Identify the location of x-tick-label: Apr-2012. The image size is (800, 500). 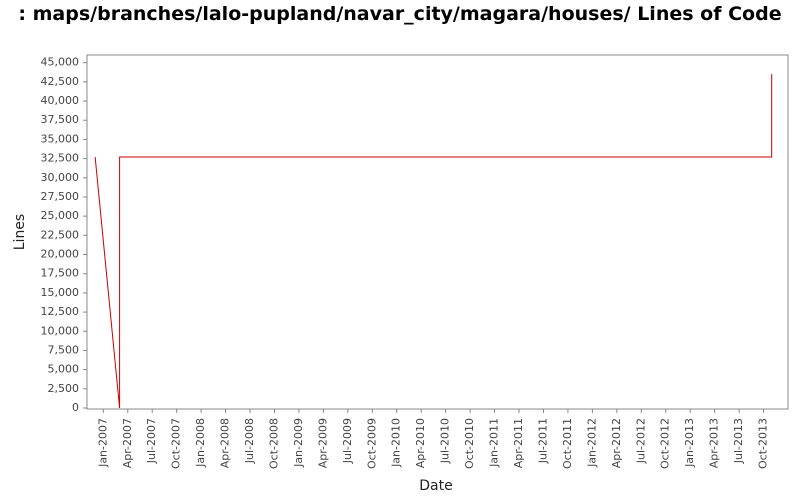
(616, 443).